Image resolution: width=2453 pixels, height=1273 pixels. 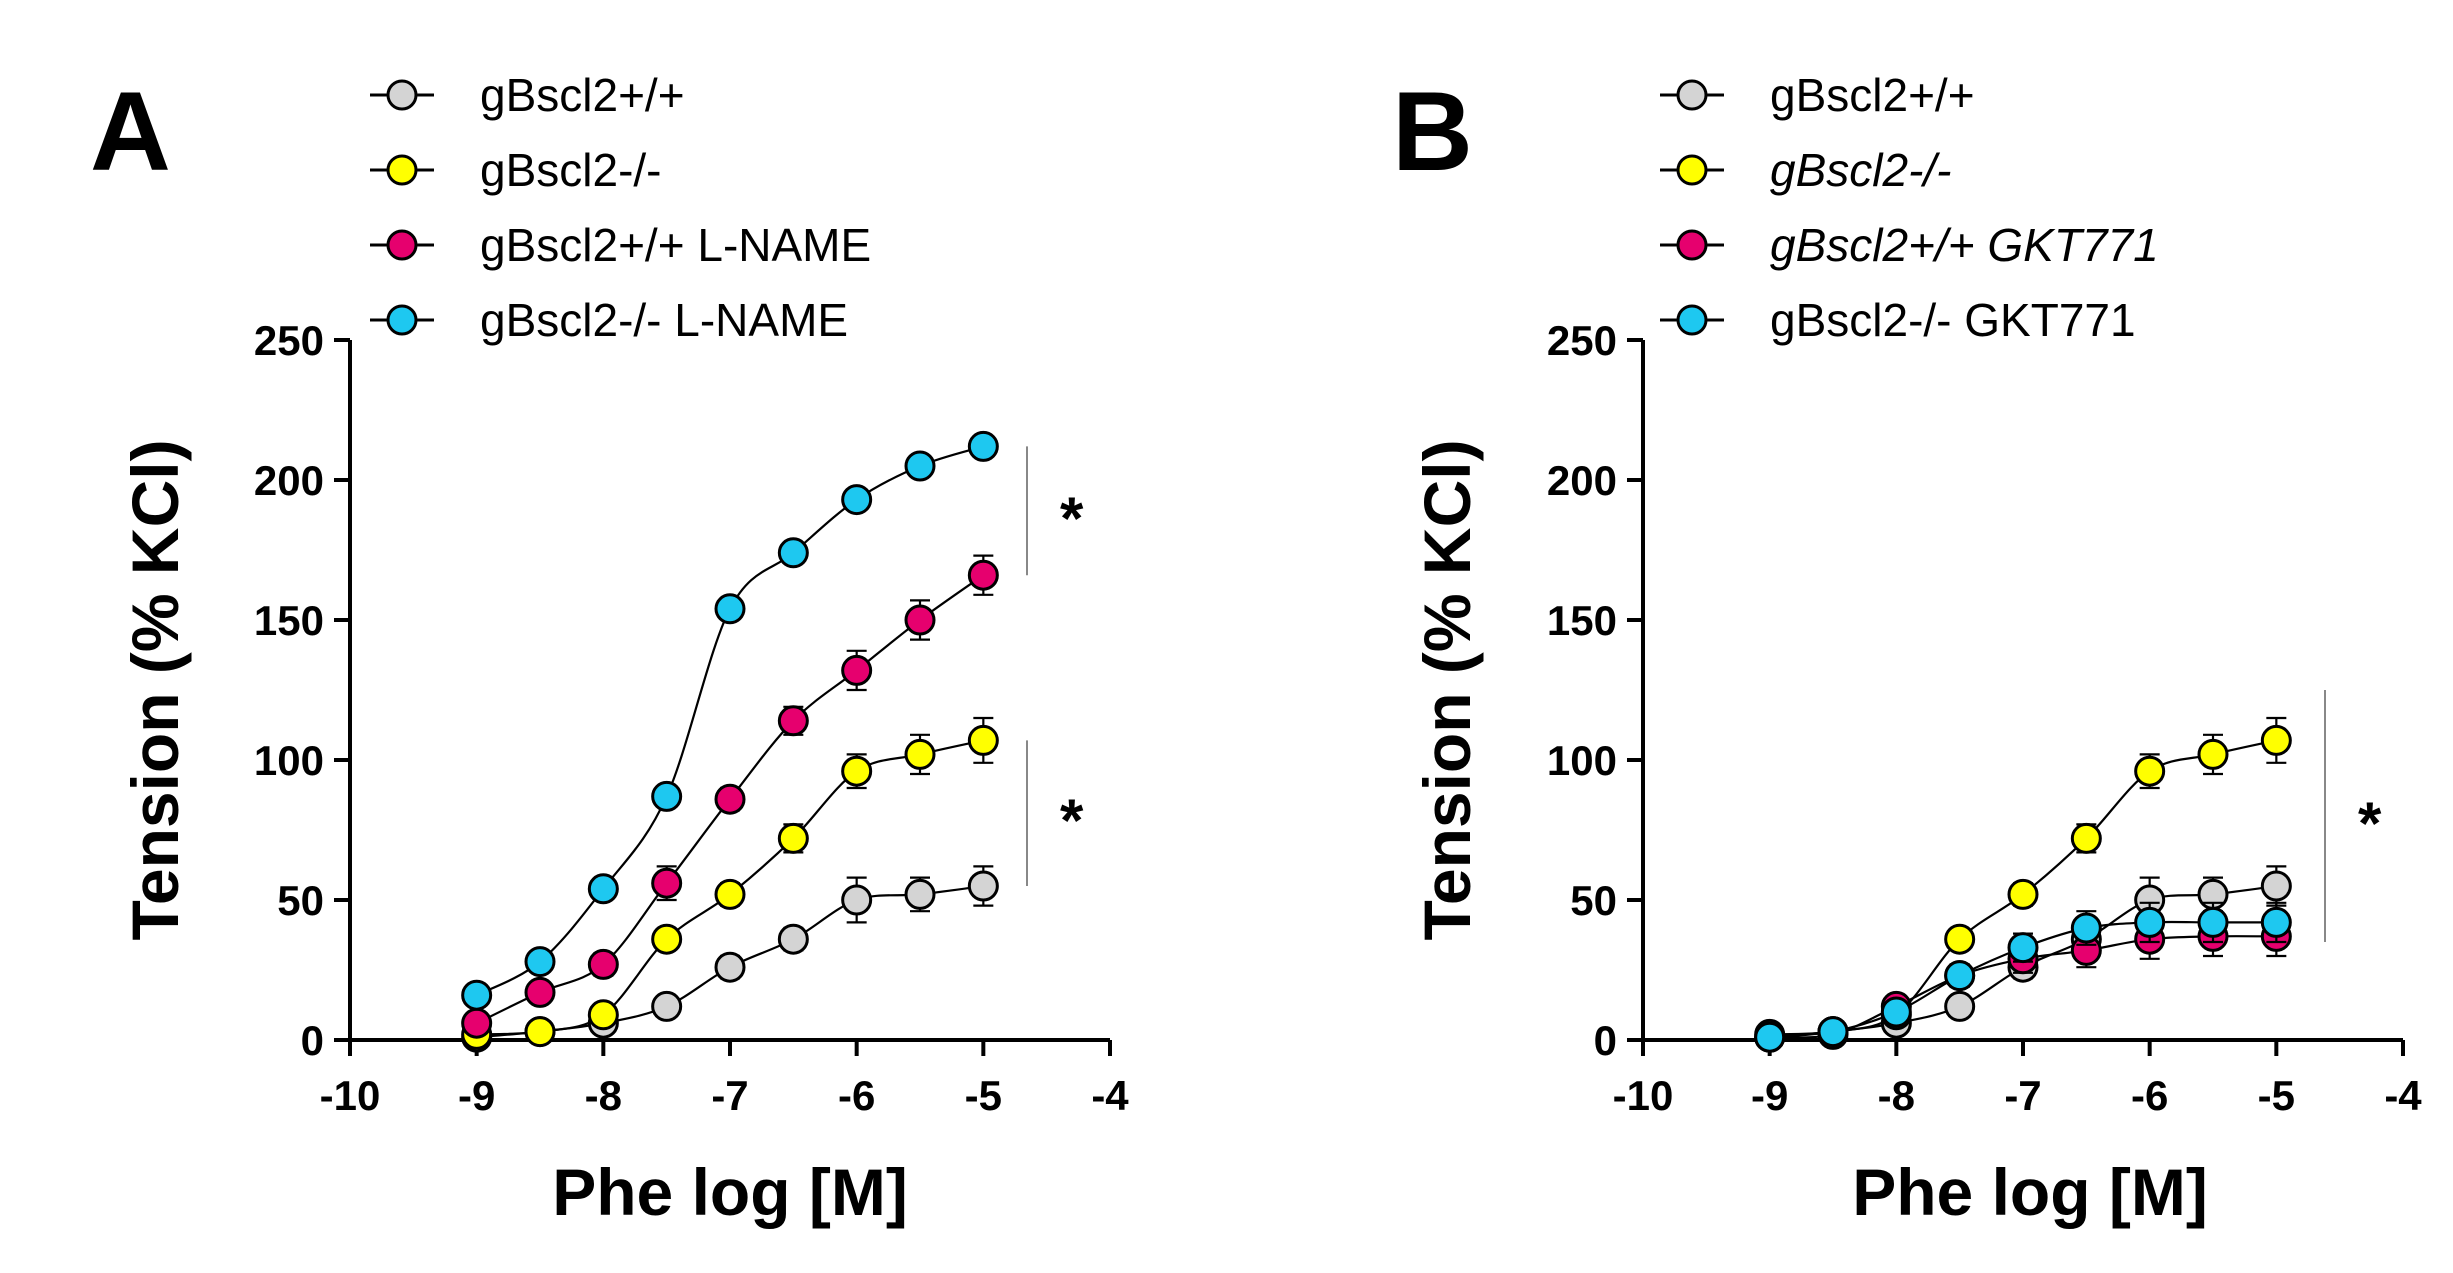 I want to click on series-curve, so click(x=730, y=721).